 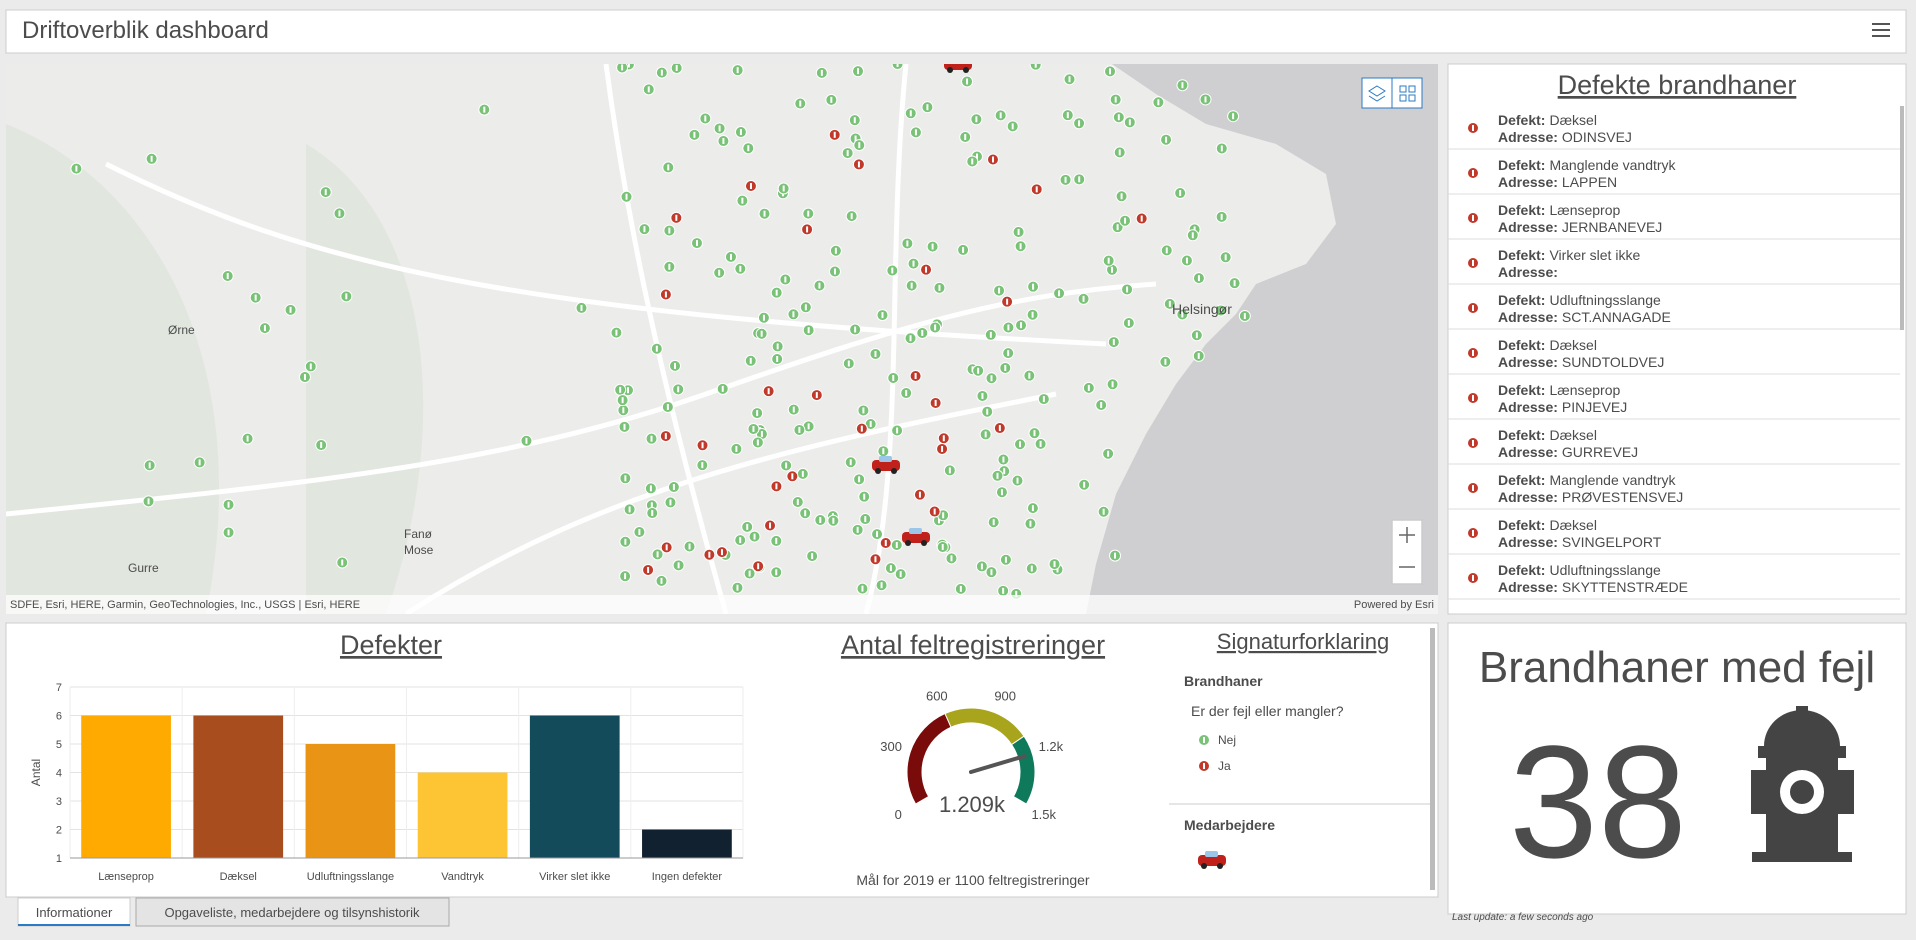 I want to click on chart-title: Defekter, so click(x=391, y=645).